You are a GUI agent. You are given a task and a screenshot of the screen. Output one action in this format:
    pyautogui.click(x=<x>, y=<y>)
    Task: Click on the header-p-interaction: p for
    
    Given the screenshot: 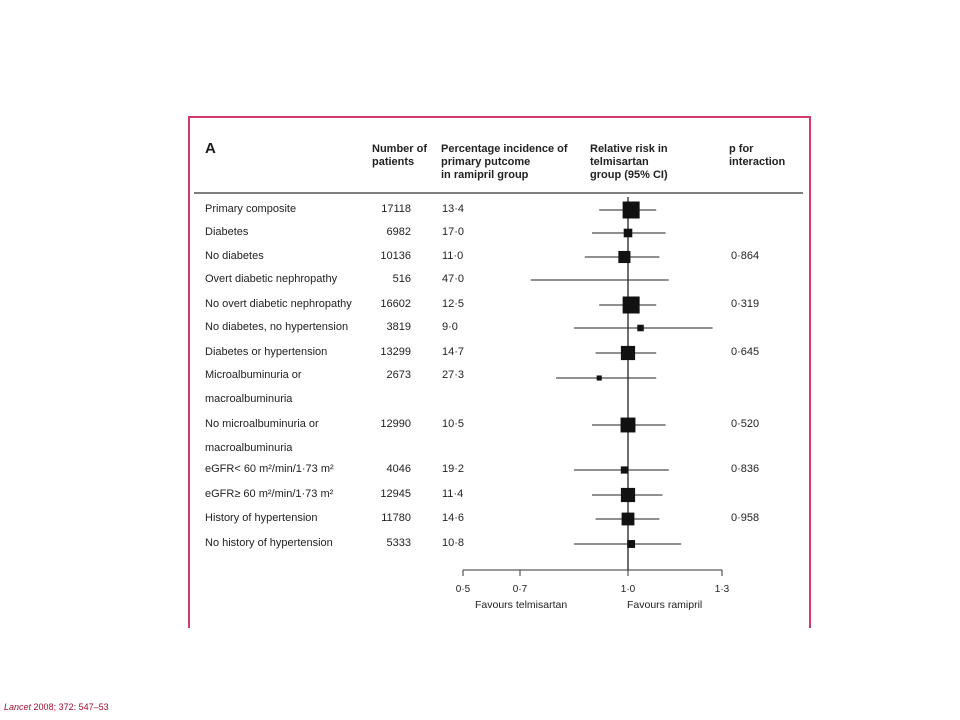 What is the action you would take?
    pyautogui.click(x=741, y=149)
    